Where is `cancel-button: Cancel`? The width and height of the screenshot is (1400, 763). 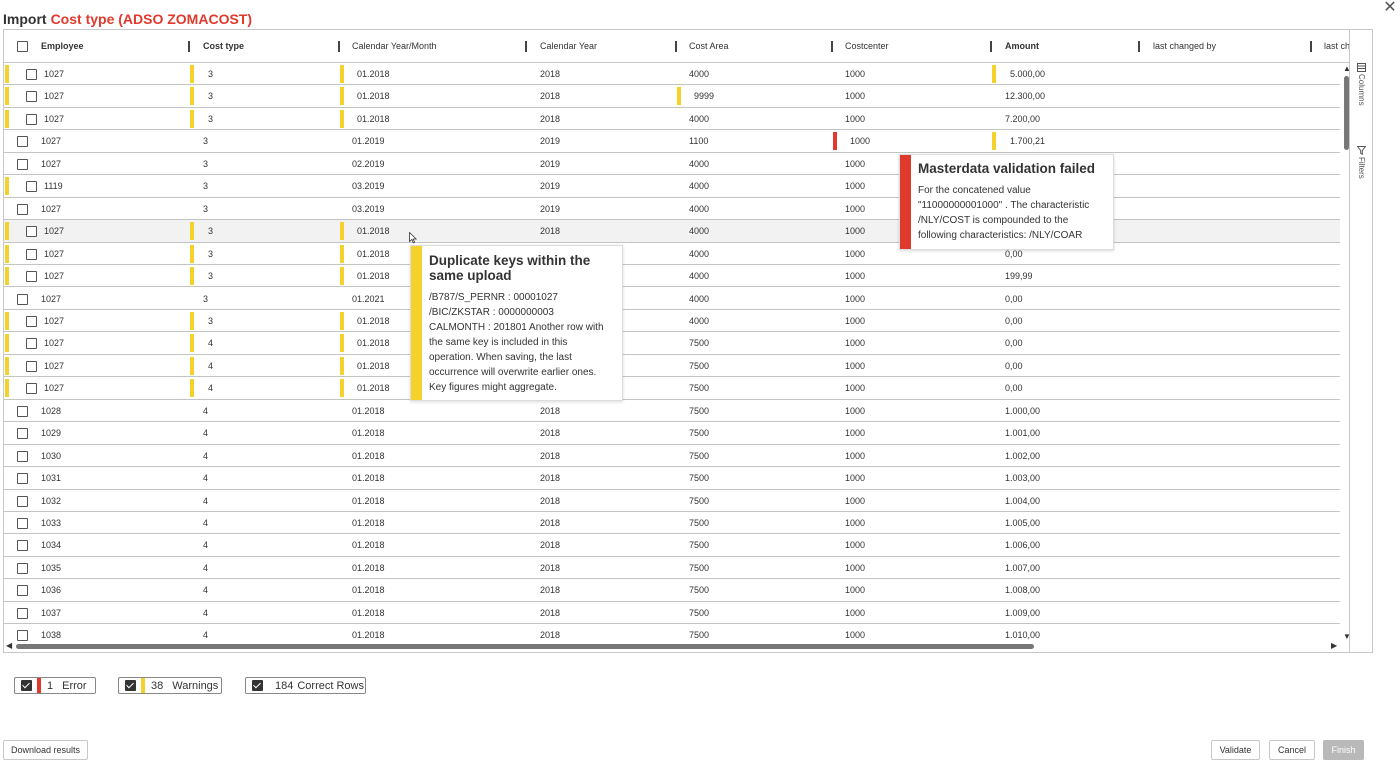 cancel-button: Cancel is located at coordinates (1292, 750).